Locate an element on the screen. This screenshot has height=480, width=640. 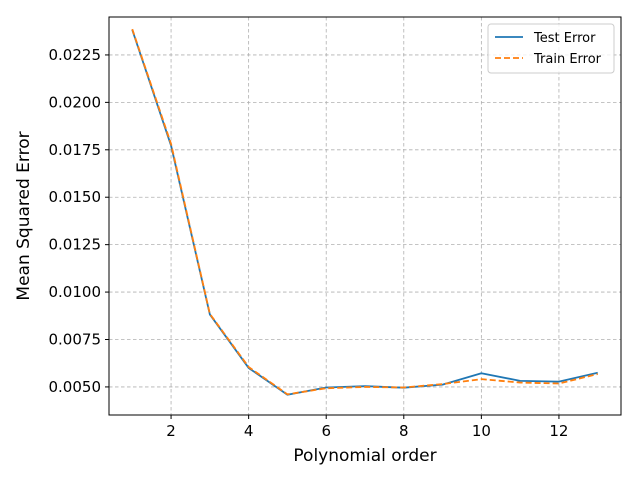
y-tick-label: 0.0150 is located at coordinates (75, 197).